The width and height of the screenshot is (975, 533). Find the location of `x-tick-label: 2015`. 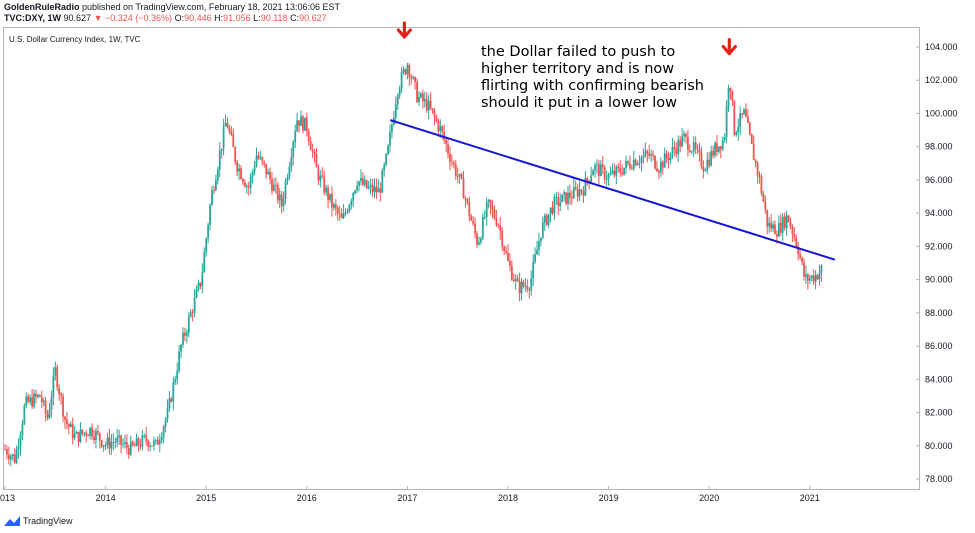

x-tick-label: 2015 is located at coordinates (206, 498).